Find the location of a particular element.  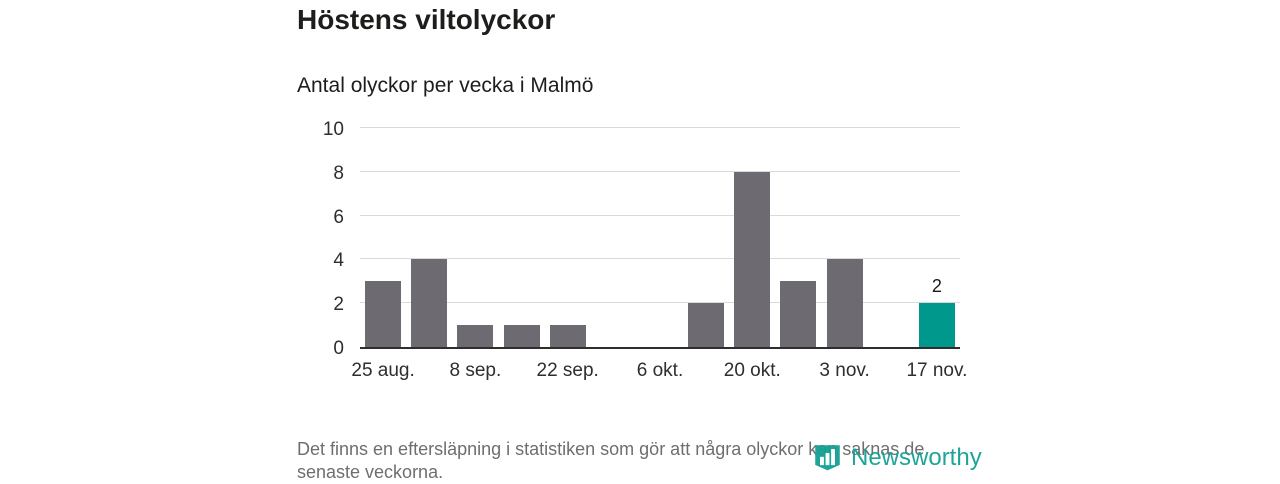

x-tick-label-3: 6 okt. is located at coordinates (660, 370).